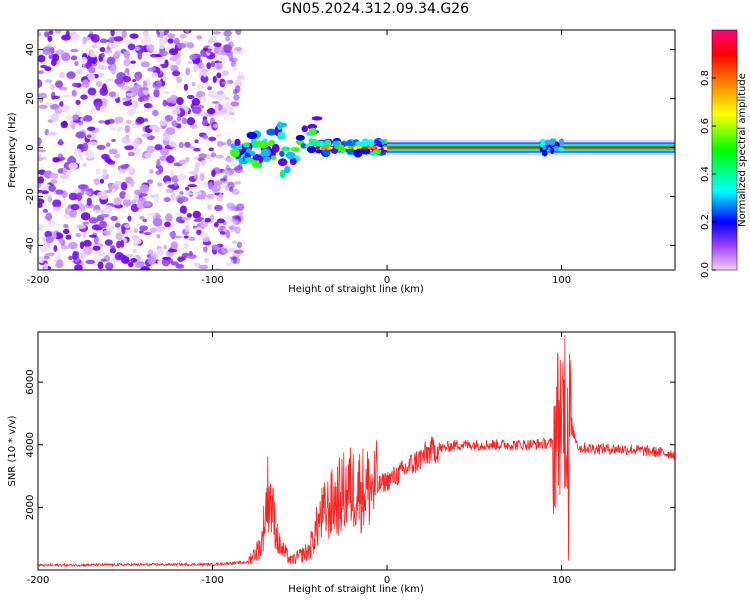  What do you see at coordinates (38, 280) in the screenshot?
I see `x-tick-label: -200` at bounding box center [38, 280].